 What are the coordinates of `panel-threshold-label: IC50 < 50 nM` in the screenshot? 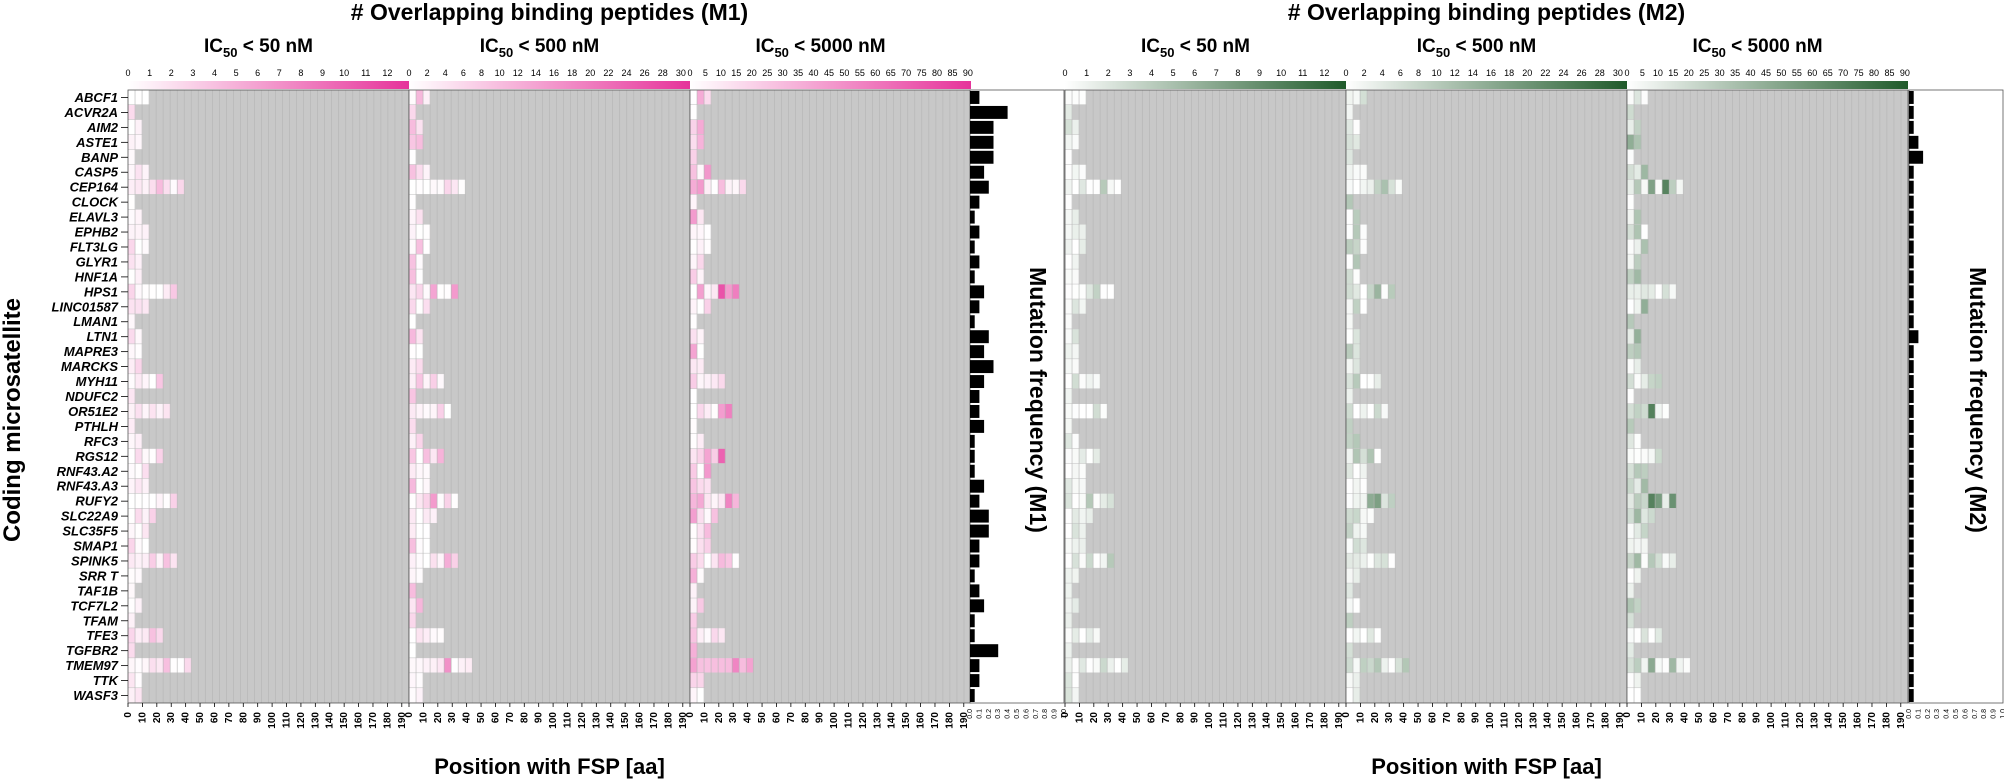 It's located at (258, 48).